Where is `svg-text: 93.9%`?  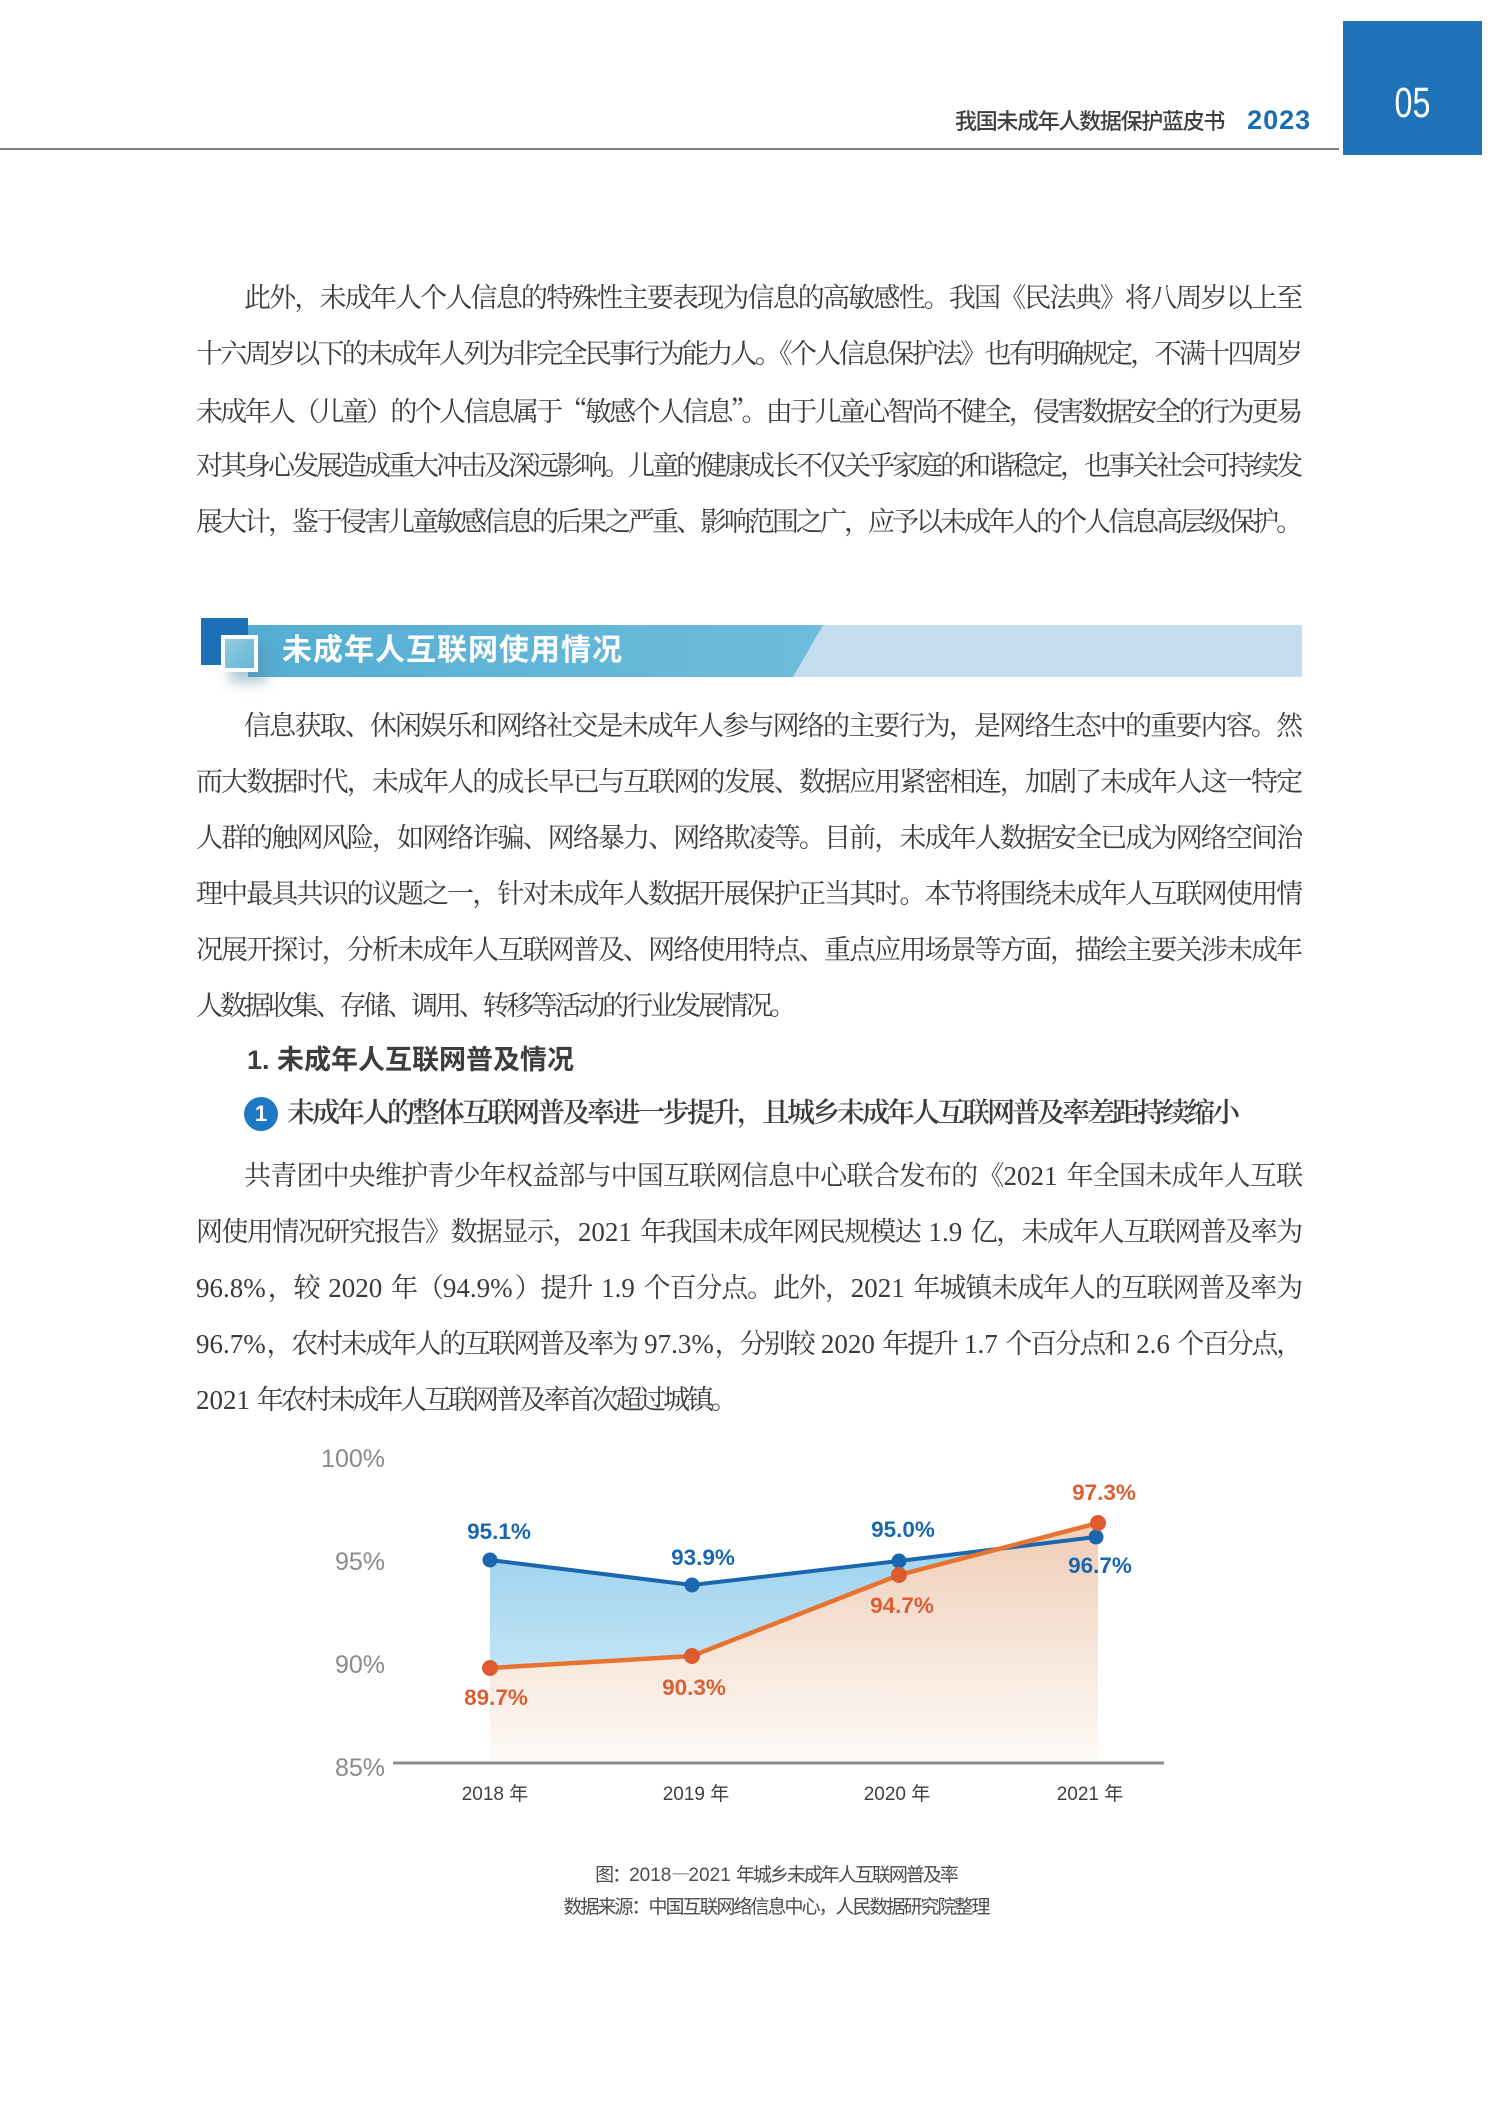 svg-text: 93.9% is located at coordinates (703, 1557).